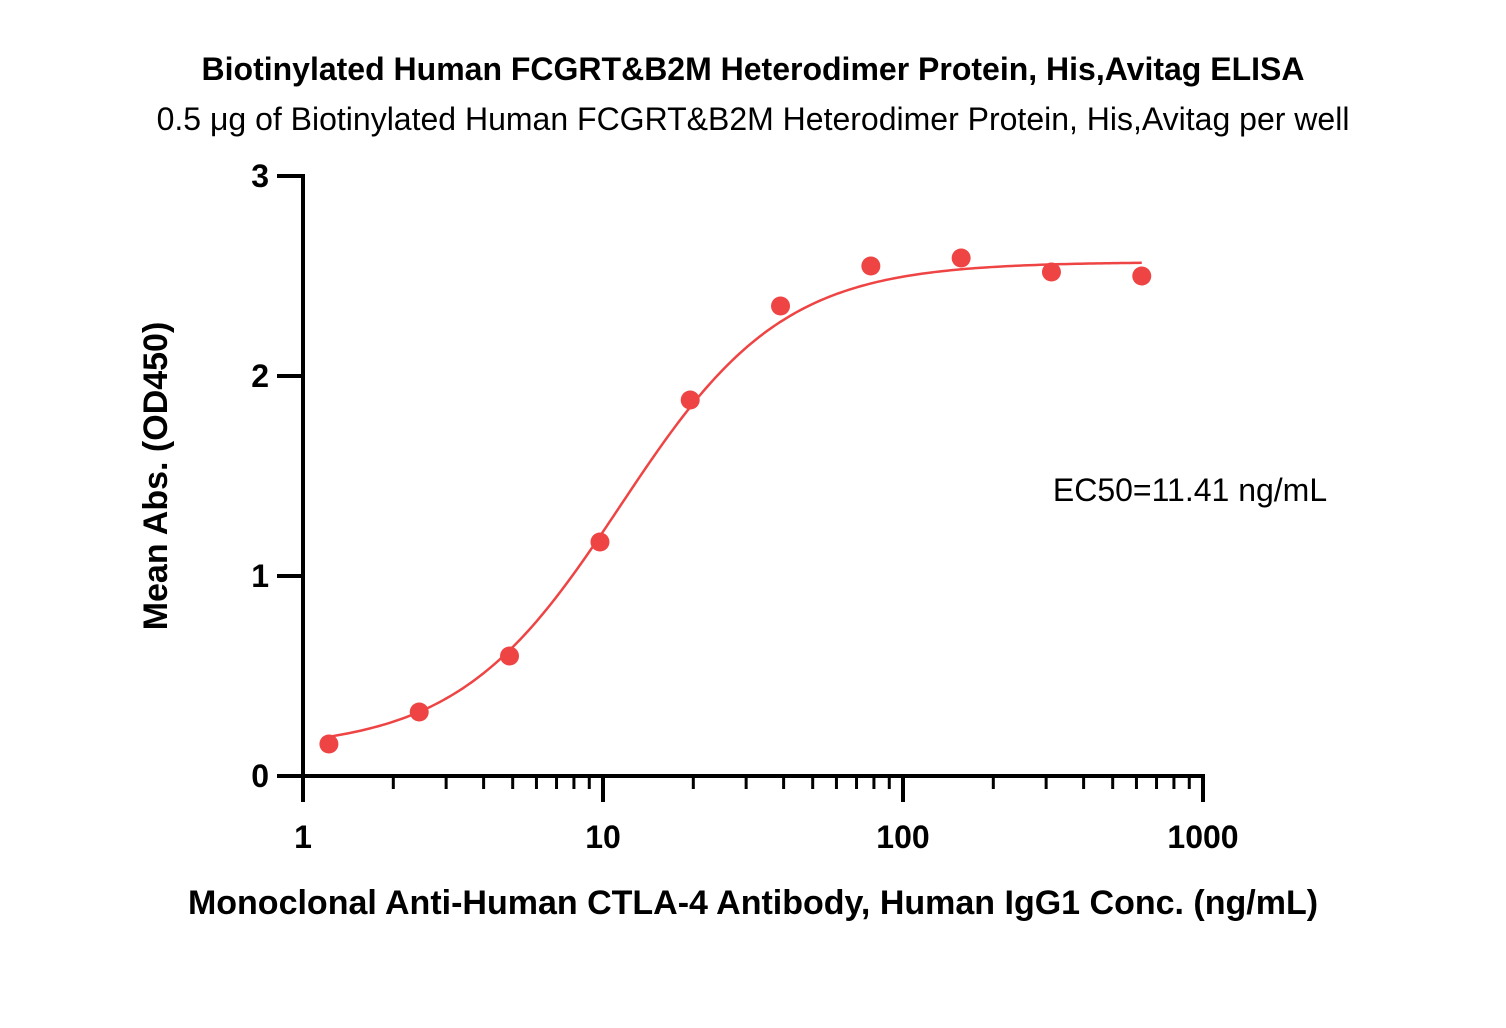  I want to click on x-tick-label: 100, so click(902, 837).